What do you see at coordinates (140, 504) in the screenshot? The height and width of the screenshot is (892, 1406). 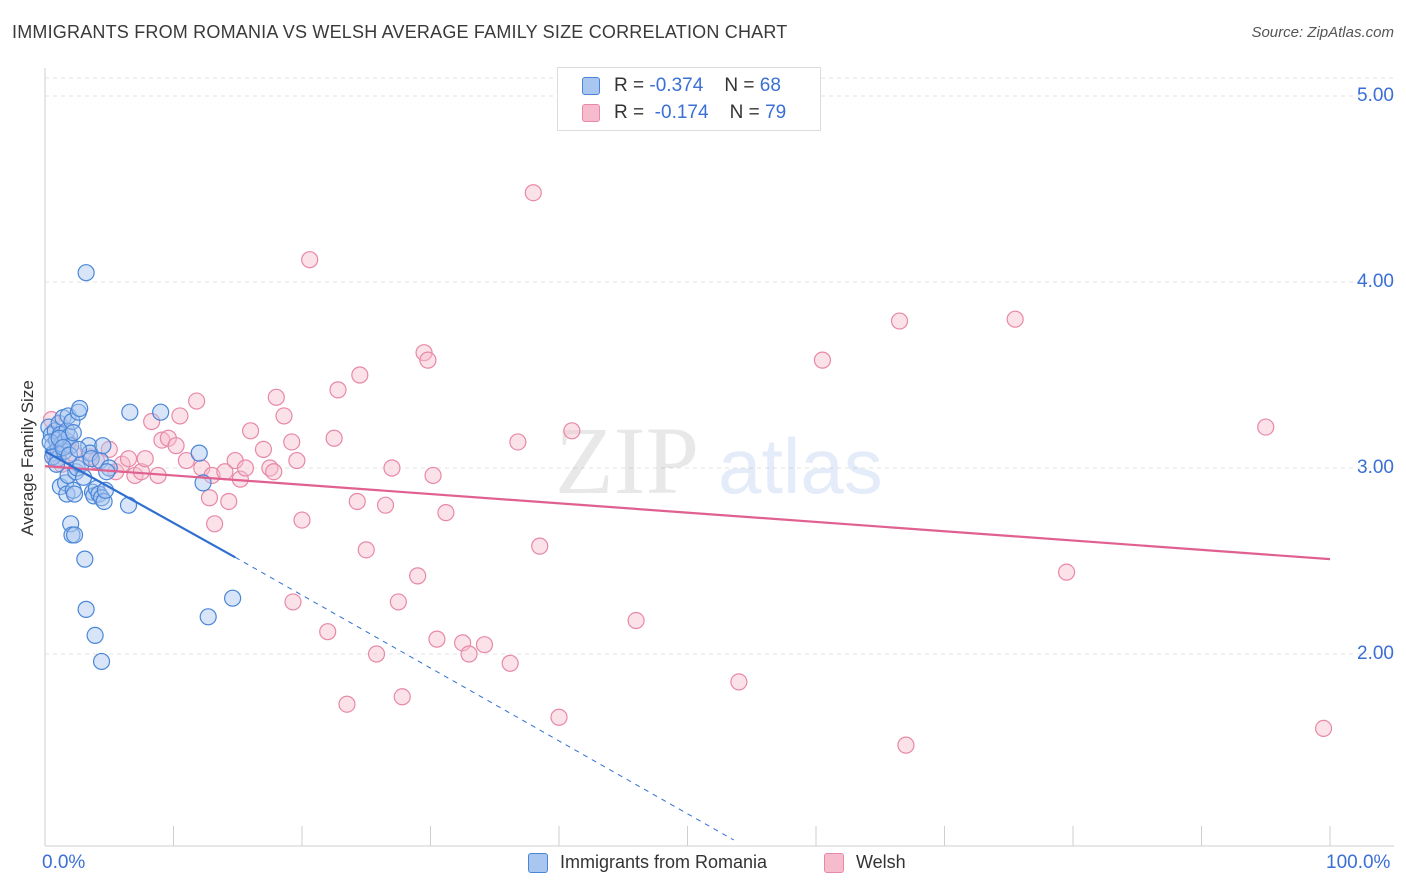 I see `romania-trend-line` at bounding box center [140, 504].